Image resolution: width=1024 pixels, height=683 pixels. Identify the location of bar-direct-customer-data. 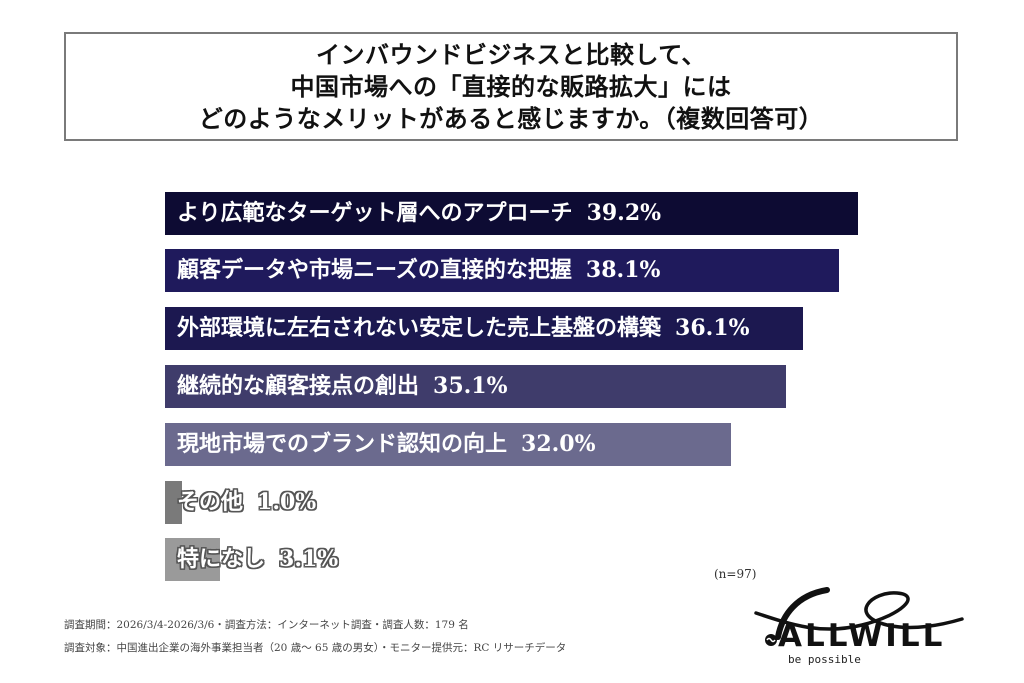
(502, 270).